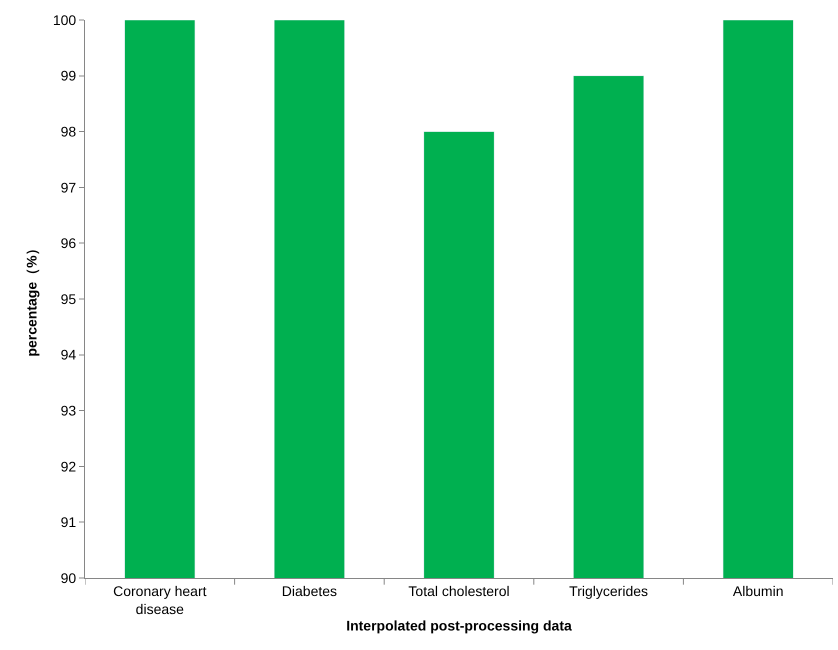 The width and height of the screenshot is (838, 650). What do you see at coordinates (31, 299) in the screenshot?
I see `y-axis-title: percentage（%）` at bounding box center [31, 299].